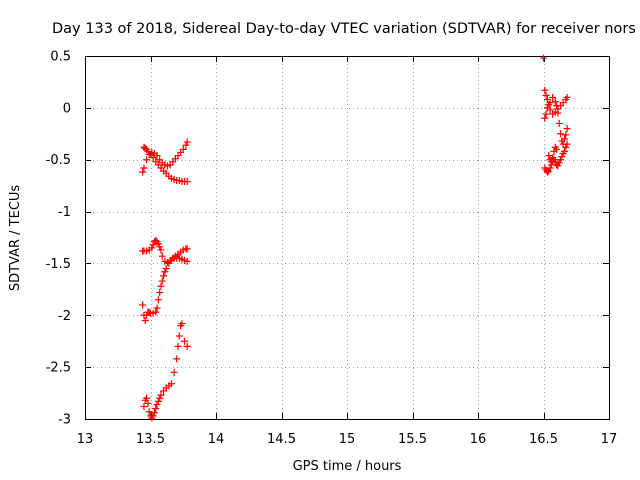  I want to click on x-tick-label: 13, so click(85, 439).